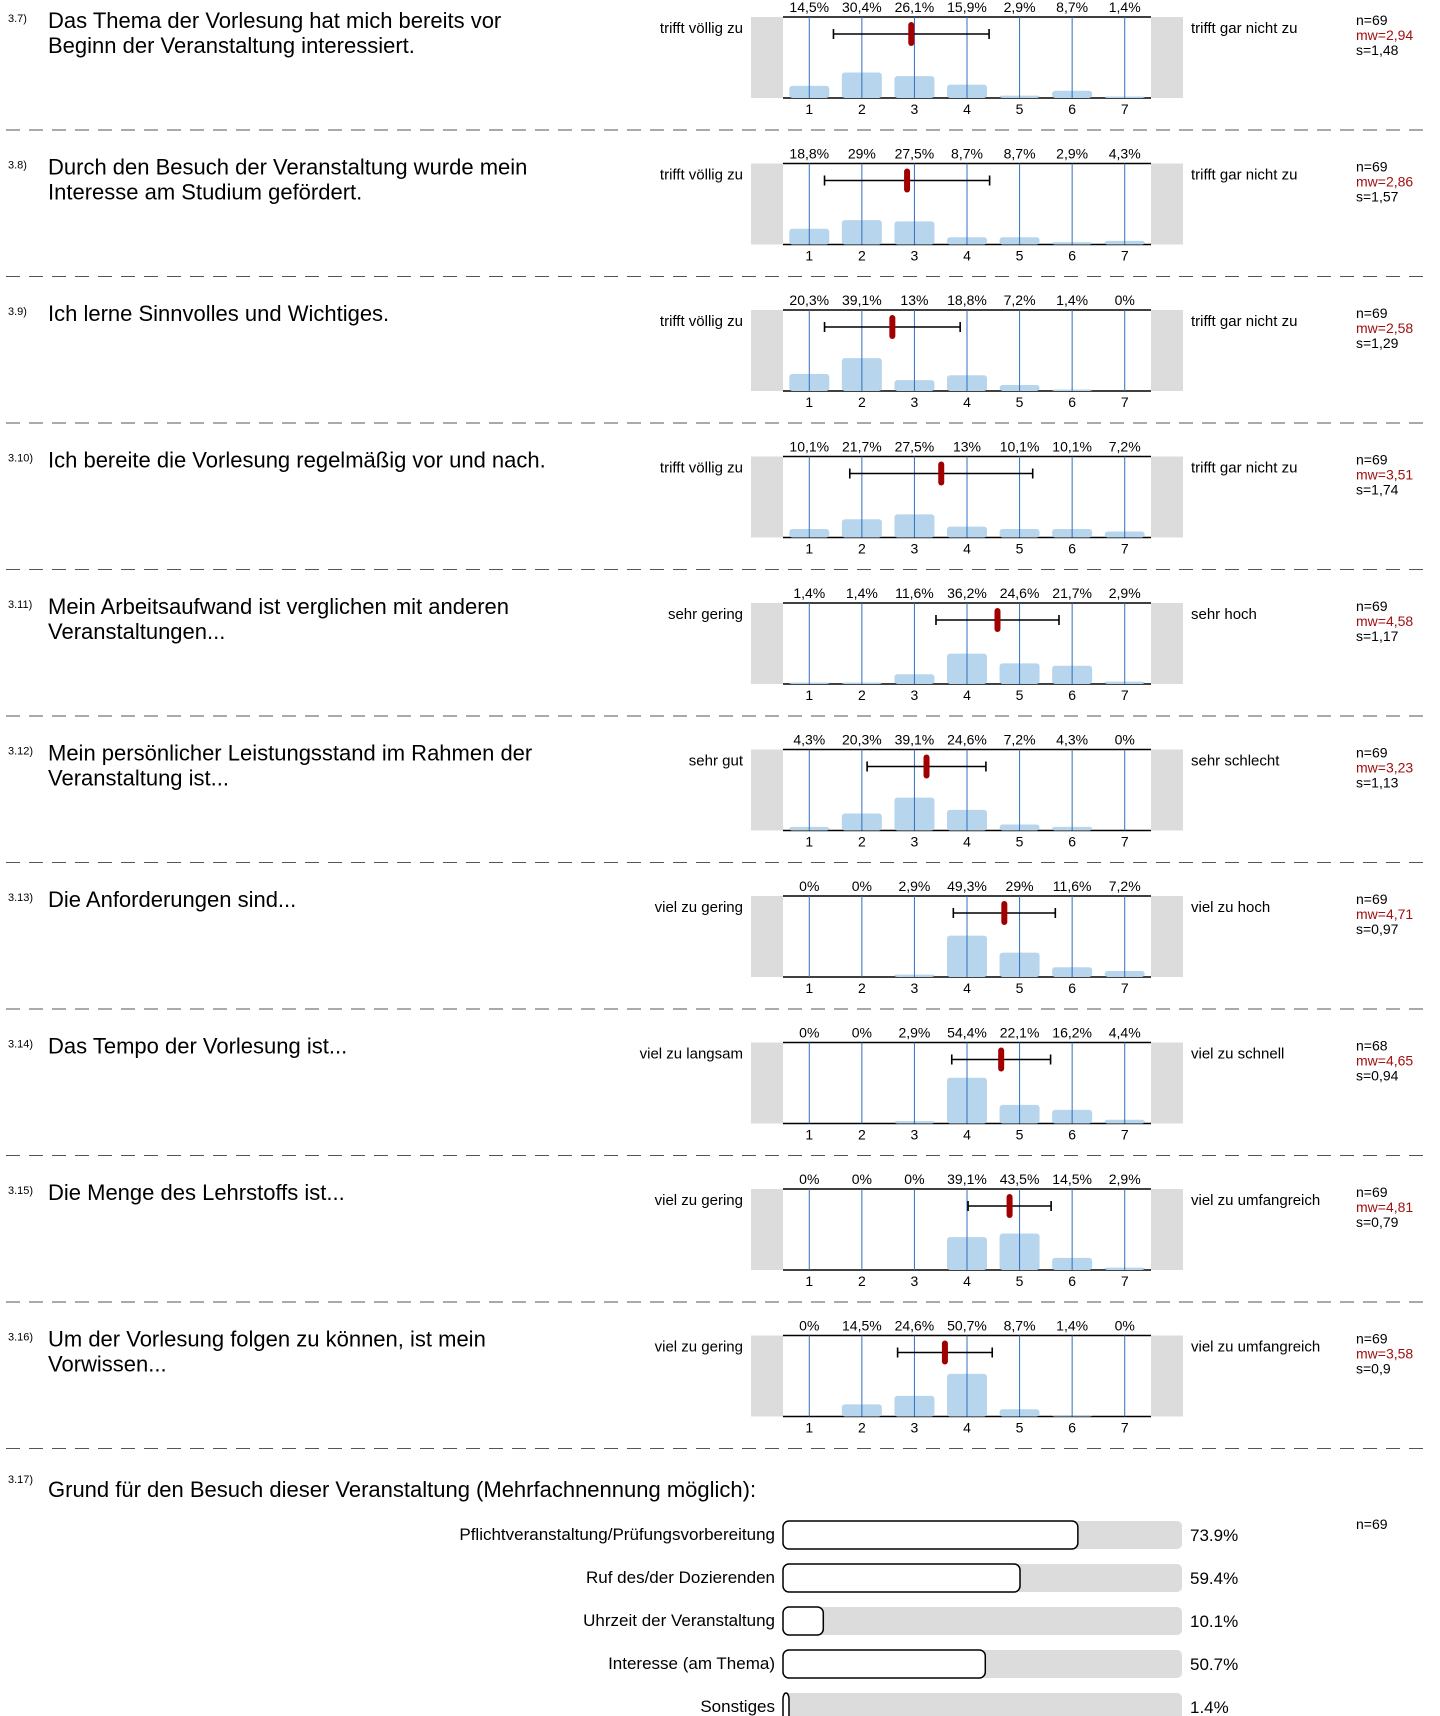 The image size is (1440, 1716). What do you see at coordinates (862, 1326) in the screenshot?
I see `percent-label: 14,5%` at bounding box center [862, 1326].